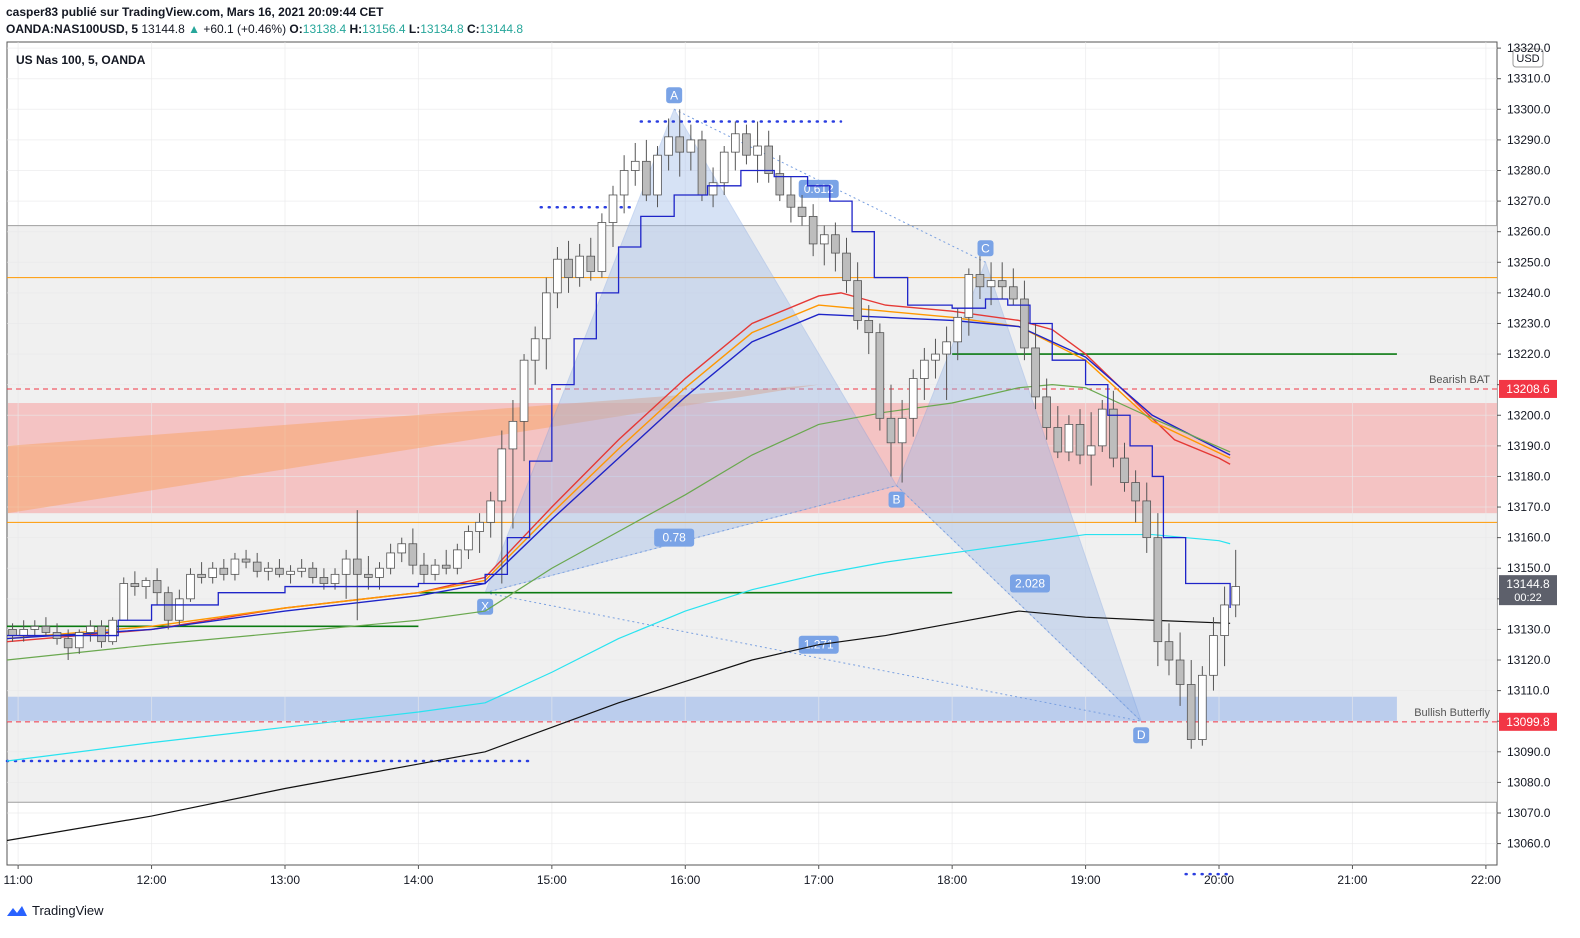  I want to click on x-tick-label: 15:00, so click(552, 880).